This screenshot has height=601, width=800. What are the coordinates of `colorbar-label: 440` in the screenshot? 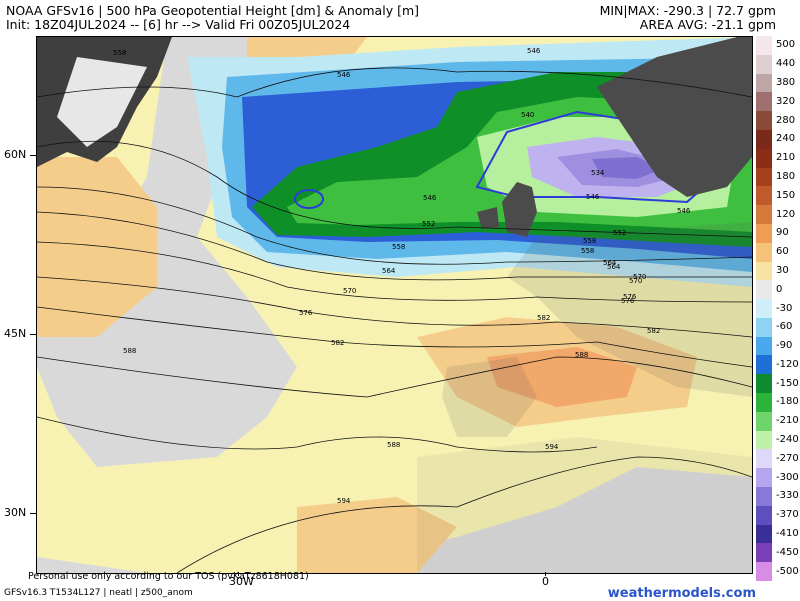 It's located at (786, 64).